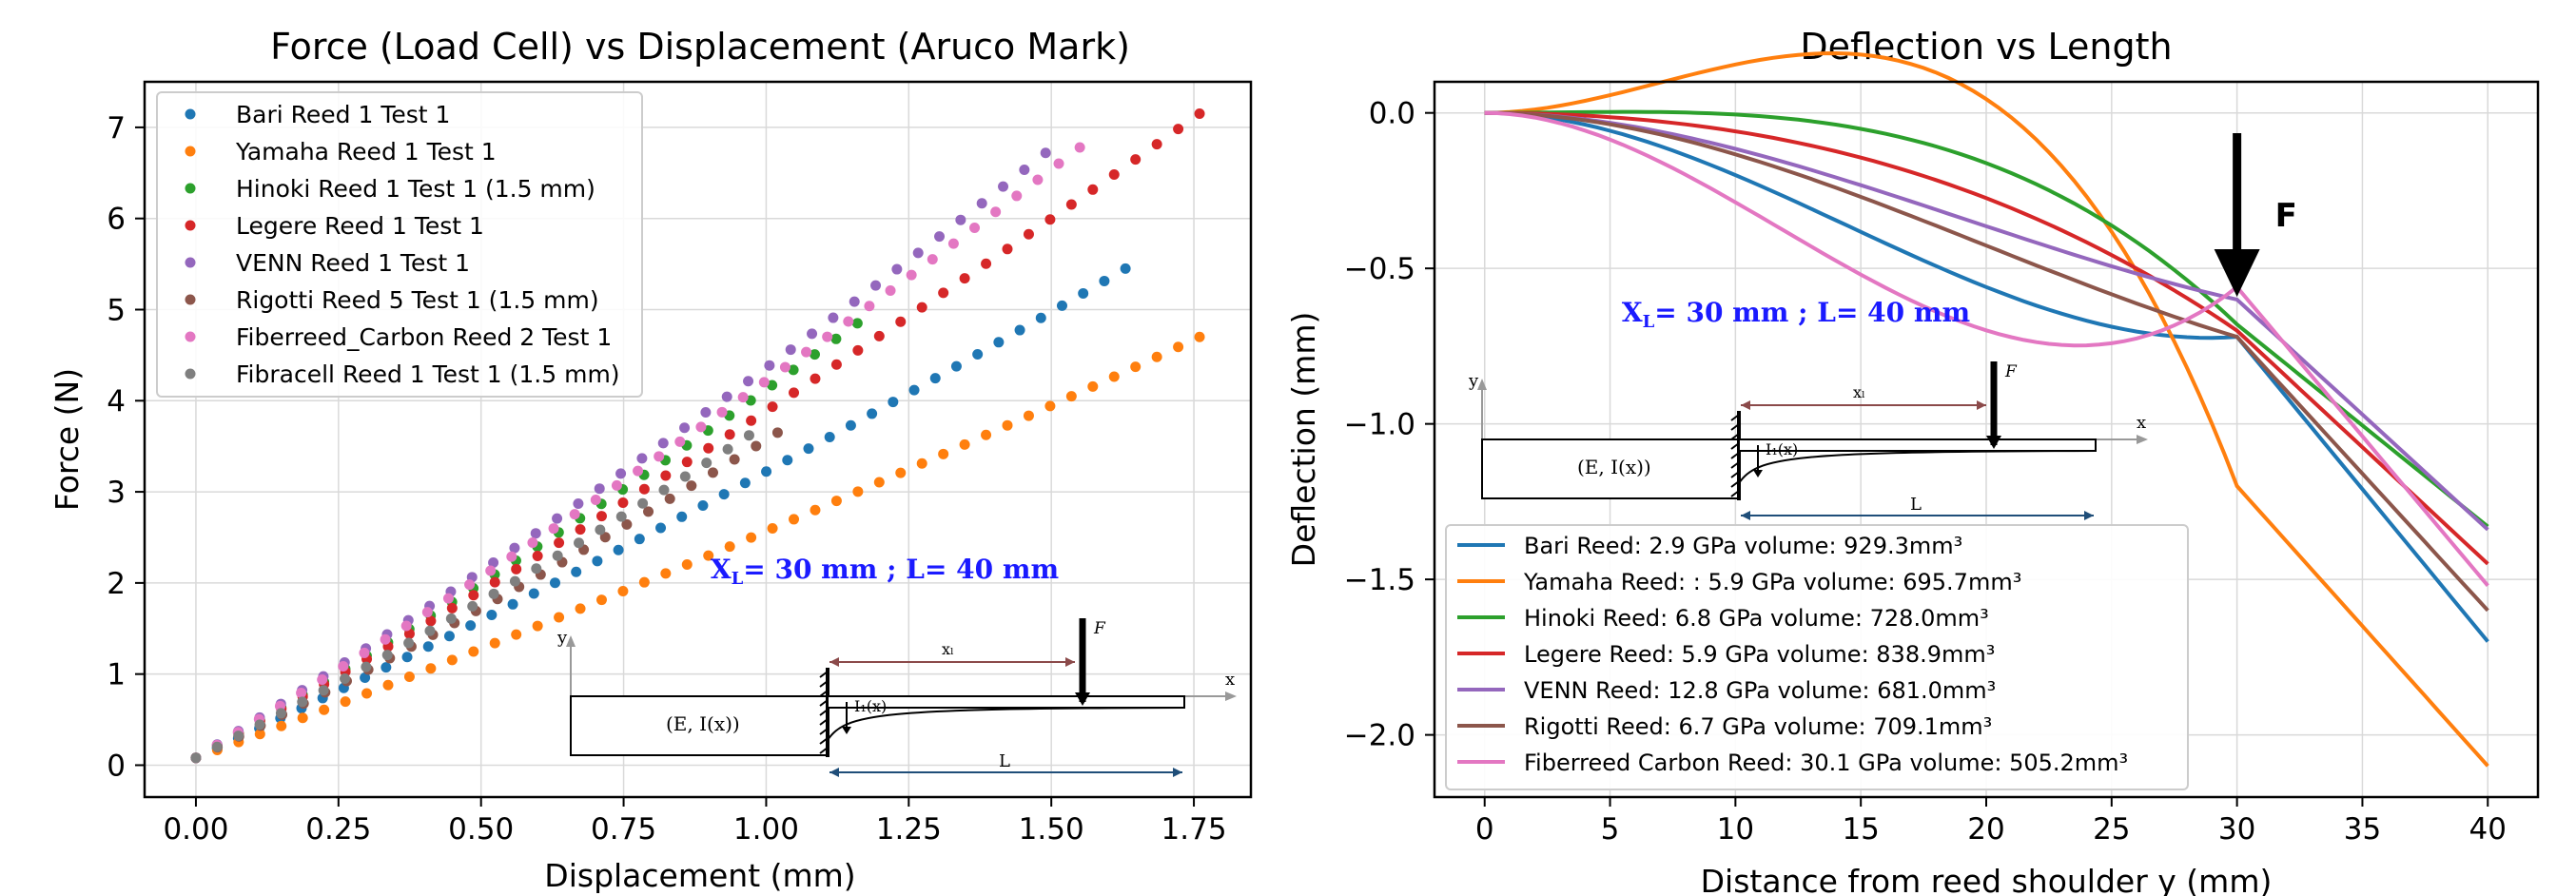  What do you see at coordinates (1746, 515) in the screenshot?
I see `right-diagram-l-arrow-left` at bounding box center [1746, 515].